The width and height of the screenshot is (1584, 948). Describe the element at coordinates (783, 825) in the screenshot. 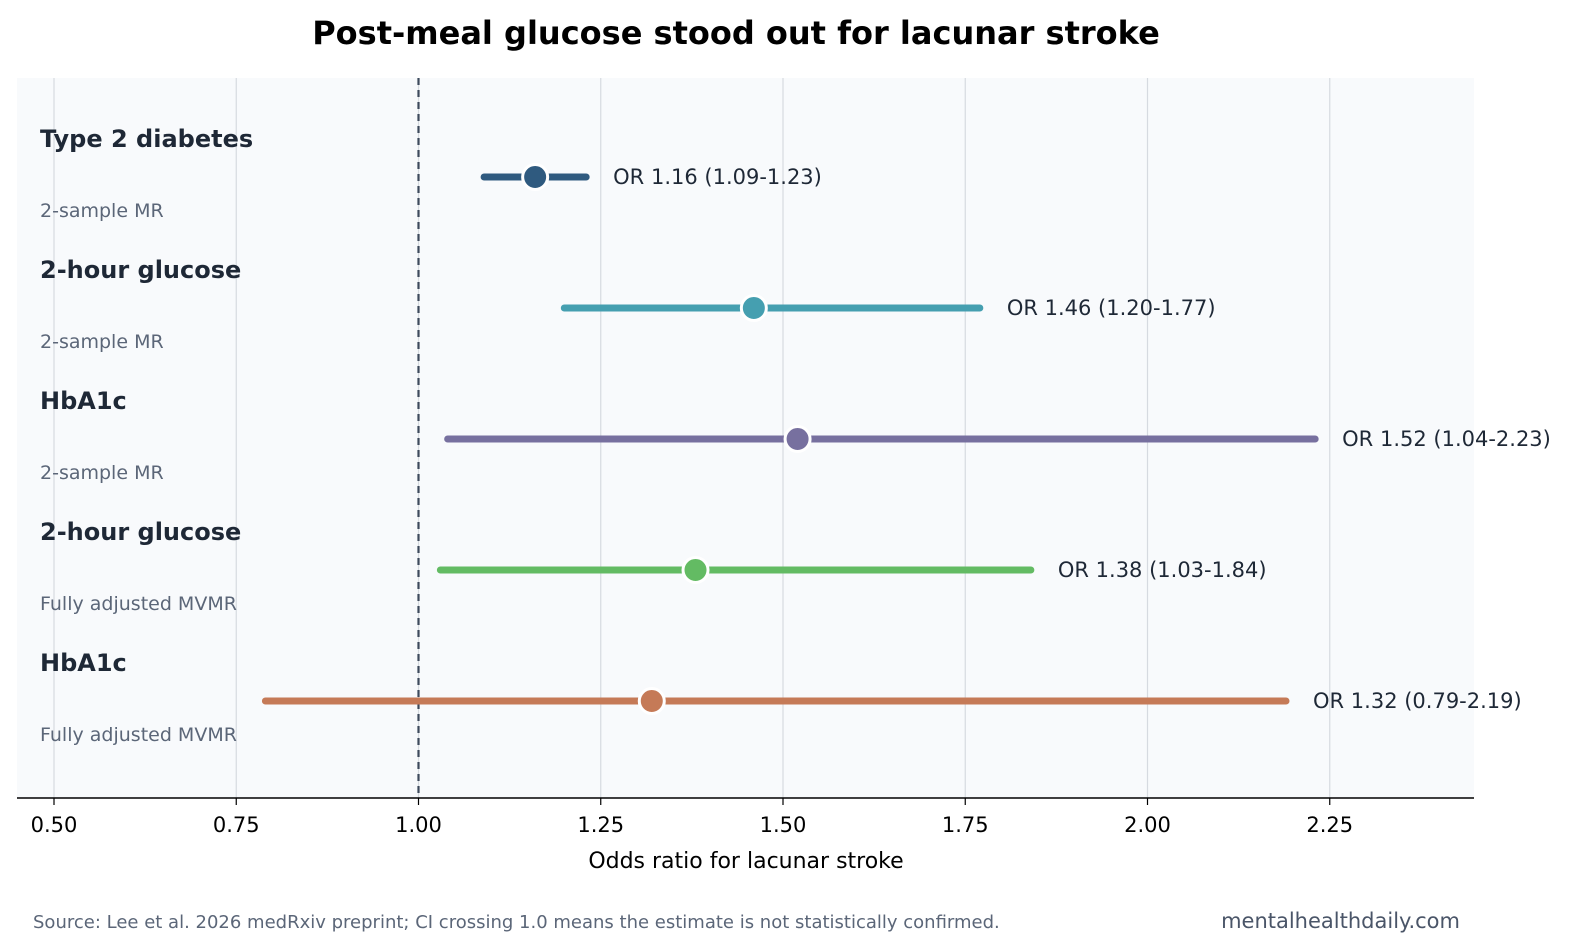

I see `x-tick-label: 1.50` at that location.